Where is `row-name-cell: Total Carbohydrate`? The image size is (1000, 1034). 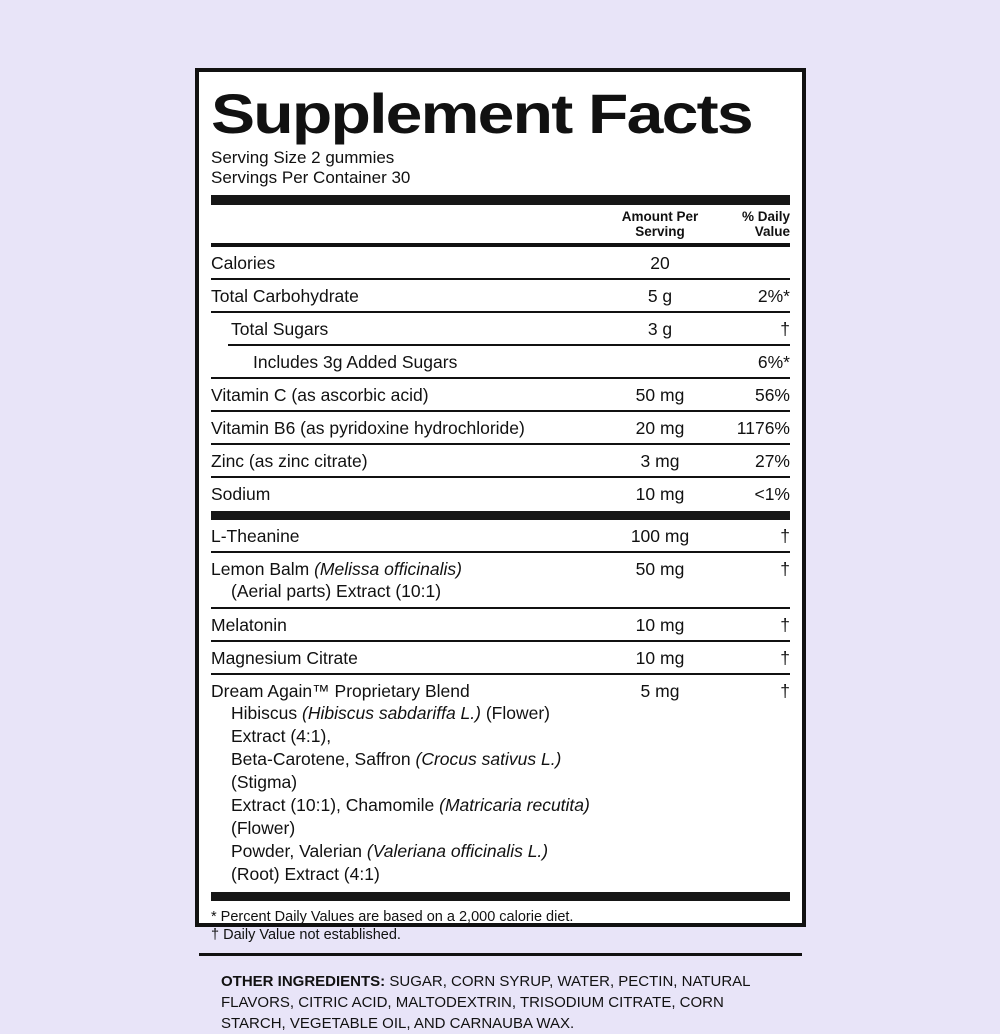 row-name-cell: Total Carbohydrate is located at coordinates (405, 296).